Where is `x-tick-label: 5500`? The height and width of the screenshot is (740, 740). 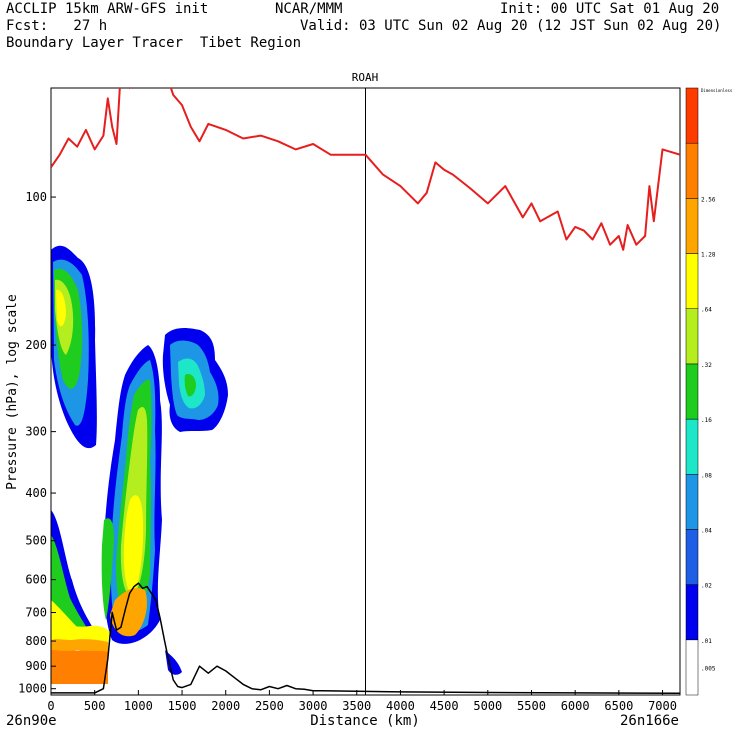 x-tick-label: 5500 is located at coordinates (531, 706).